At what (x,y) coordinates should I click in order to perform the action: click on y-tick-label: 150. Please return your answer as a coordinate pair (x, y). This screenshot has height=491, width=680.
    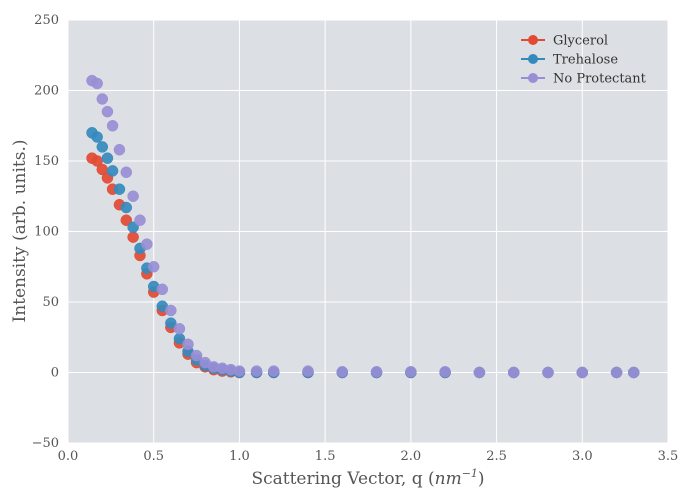
    Looking at the image, I should click on (46, 161).